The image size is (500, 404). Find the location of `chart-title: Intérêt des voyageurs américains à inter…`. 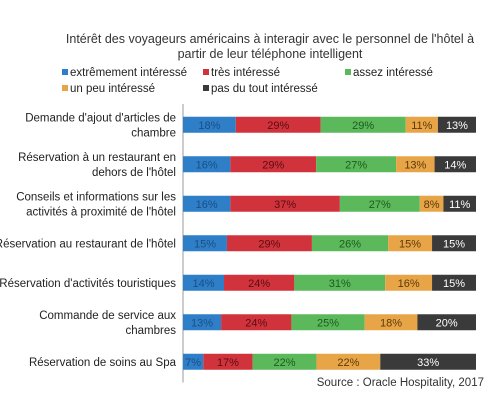

chart-title: Intérêt des voyageurs américains à inter… is located at coordinates (270, 46).